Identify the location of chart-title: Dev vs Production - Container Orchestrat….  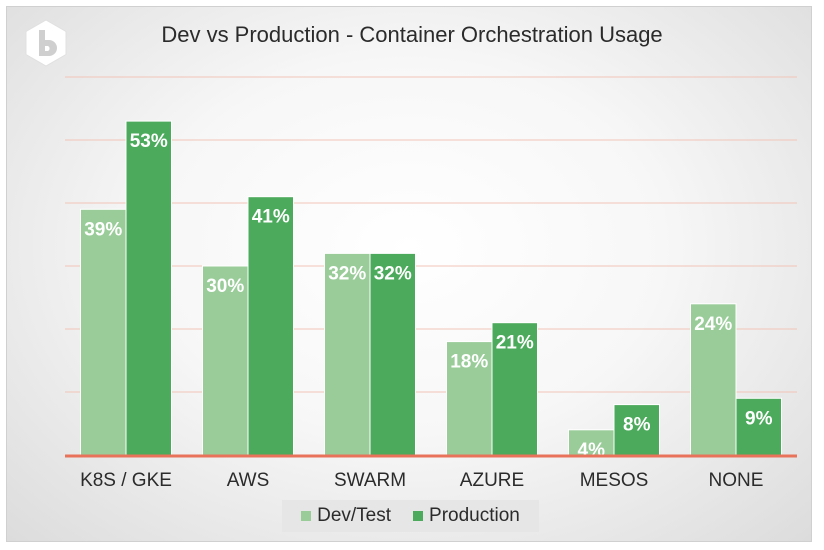
(412, 34).